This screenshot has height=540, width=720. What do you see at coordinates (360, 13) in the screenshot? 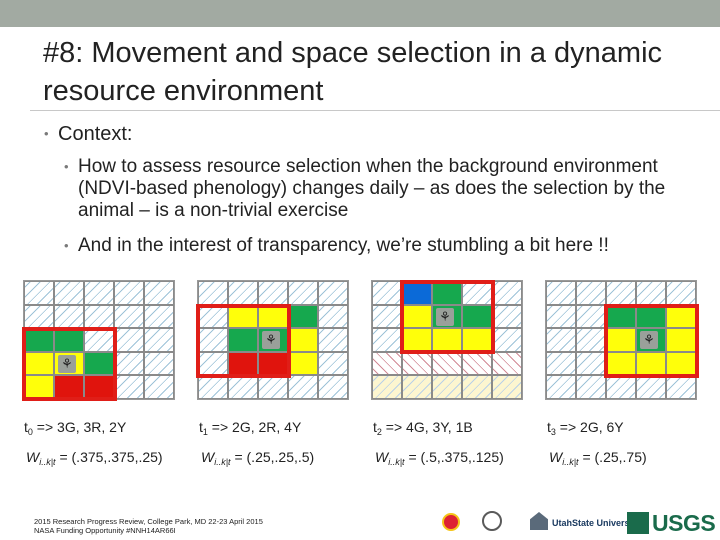
I see `top-banner` at bounding box center [360, 13].